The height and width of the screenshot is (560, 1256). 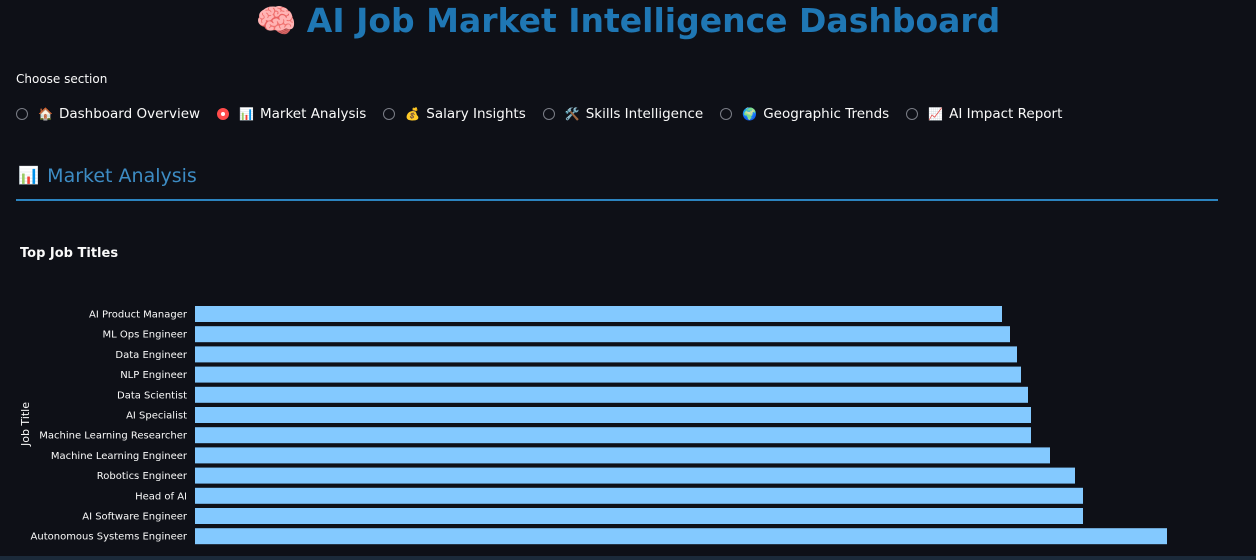 I want to click on y-tick-label: Autonomous Systems Engineer, so click(x=109, y=537).